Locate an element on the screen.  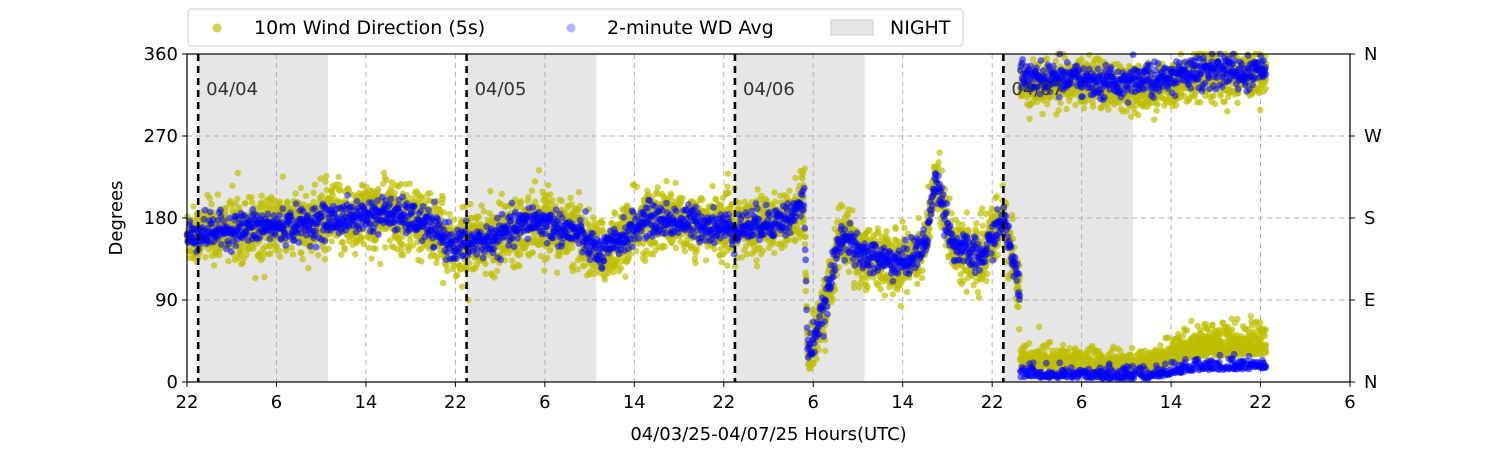
wind-direction-point-1974 is located at coordinates (573, 265).